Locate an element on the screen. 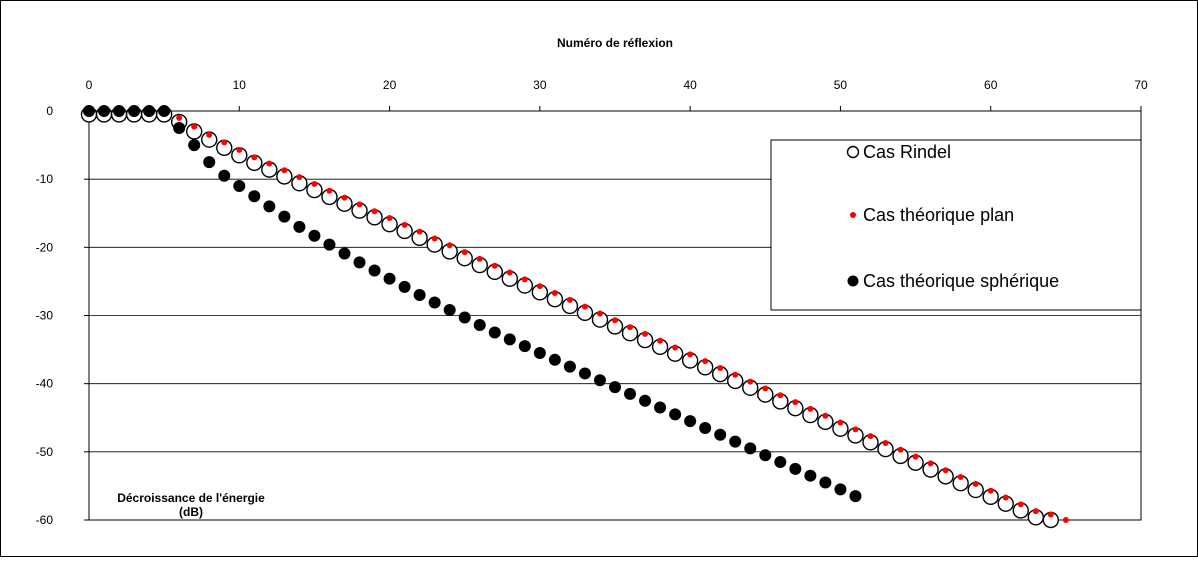  y-axis-title-background is located at coordinates (192, 503).